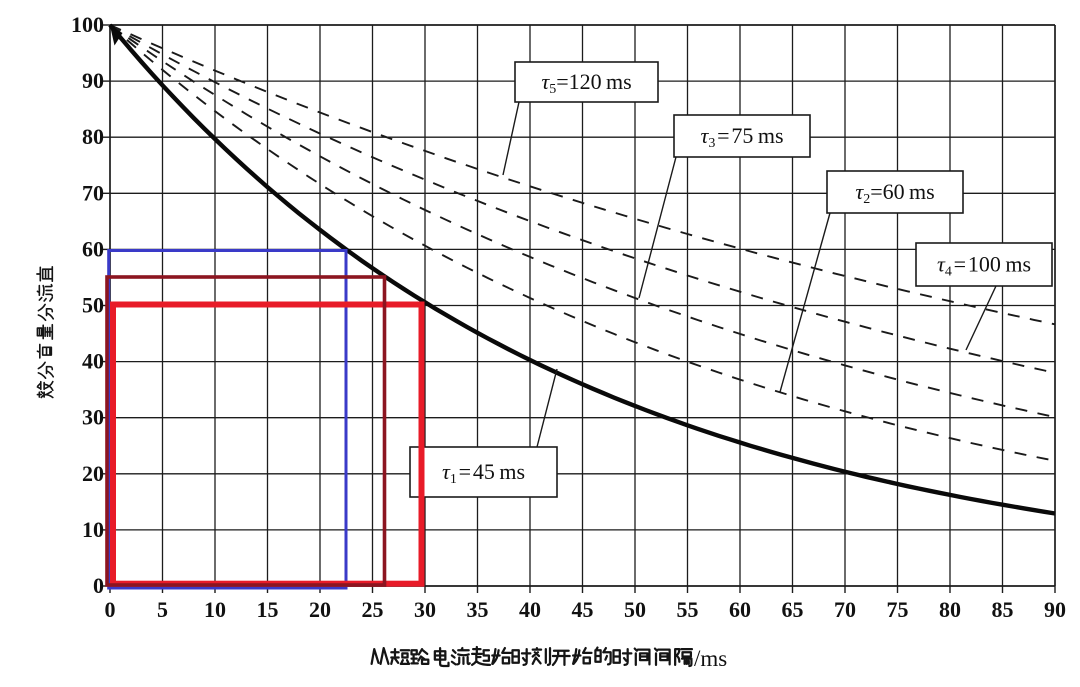 The width and height of the screenshot is (1080, 687). What do you see at coordinates (583, 609) in the screenshot?
I see `svg-text: 45` at bounding box center [583, 609].